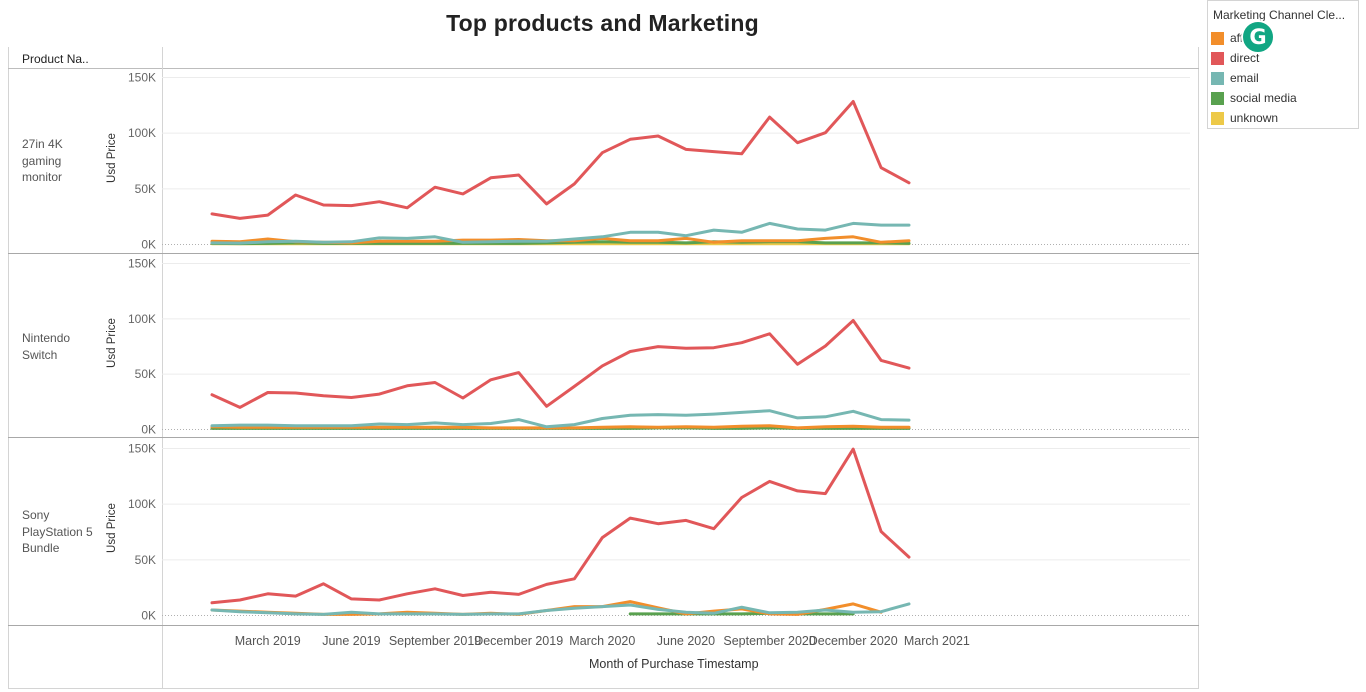  Describe the element at coordinates (602, 641) in the screenshot. I see `x-tick-label: March 2020` at that location.